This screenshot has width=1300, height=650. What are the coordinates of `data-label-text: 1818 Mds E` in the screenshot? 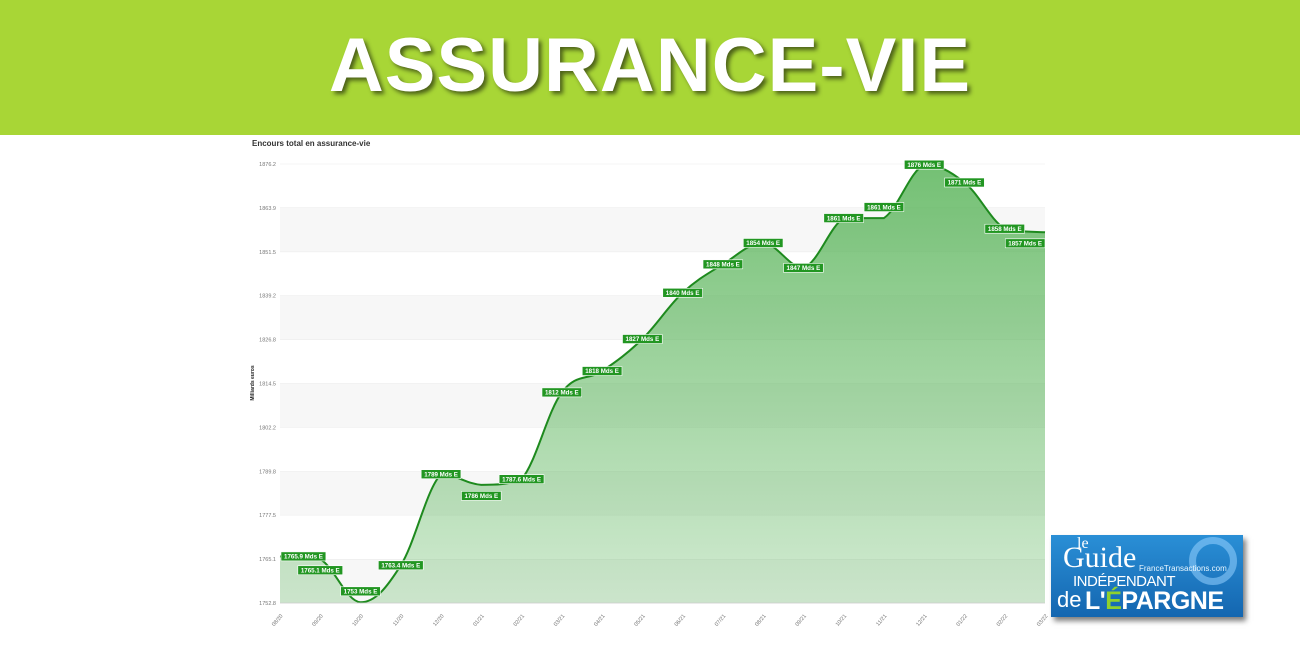 It's located at (602, 371).